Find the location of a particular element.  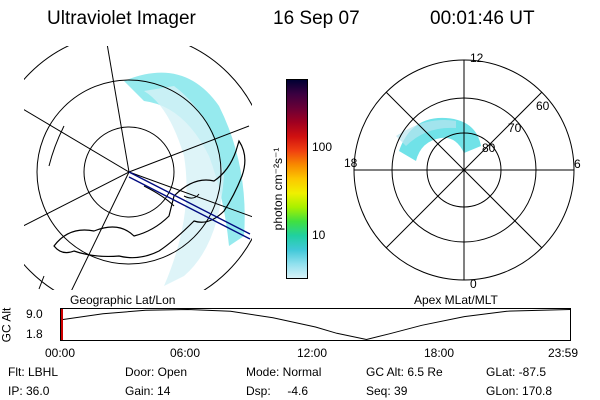

colorbar-unit-label: photon cm⁻²s⁻¹ is located at coordinates (278, 189).